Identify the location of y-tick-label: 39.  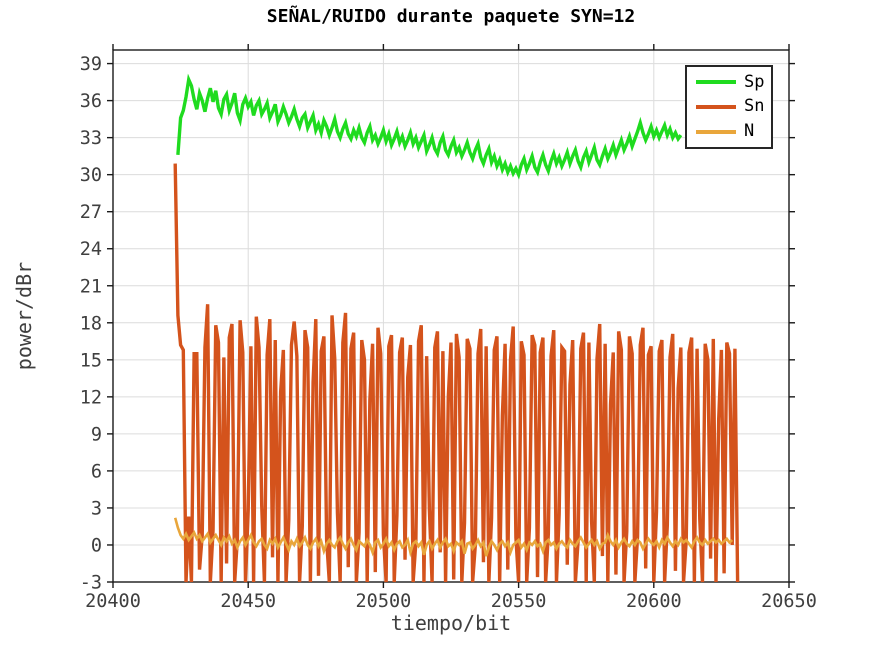
(91, 64).